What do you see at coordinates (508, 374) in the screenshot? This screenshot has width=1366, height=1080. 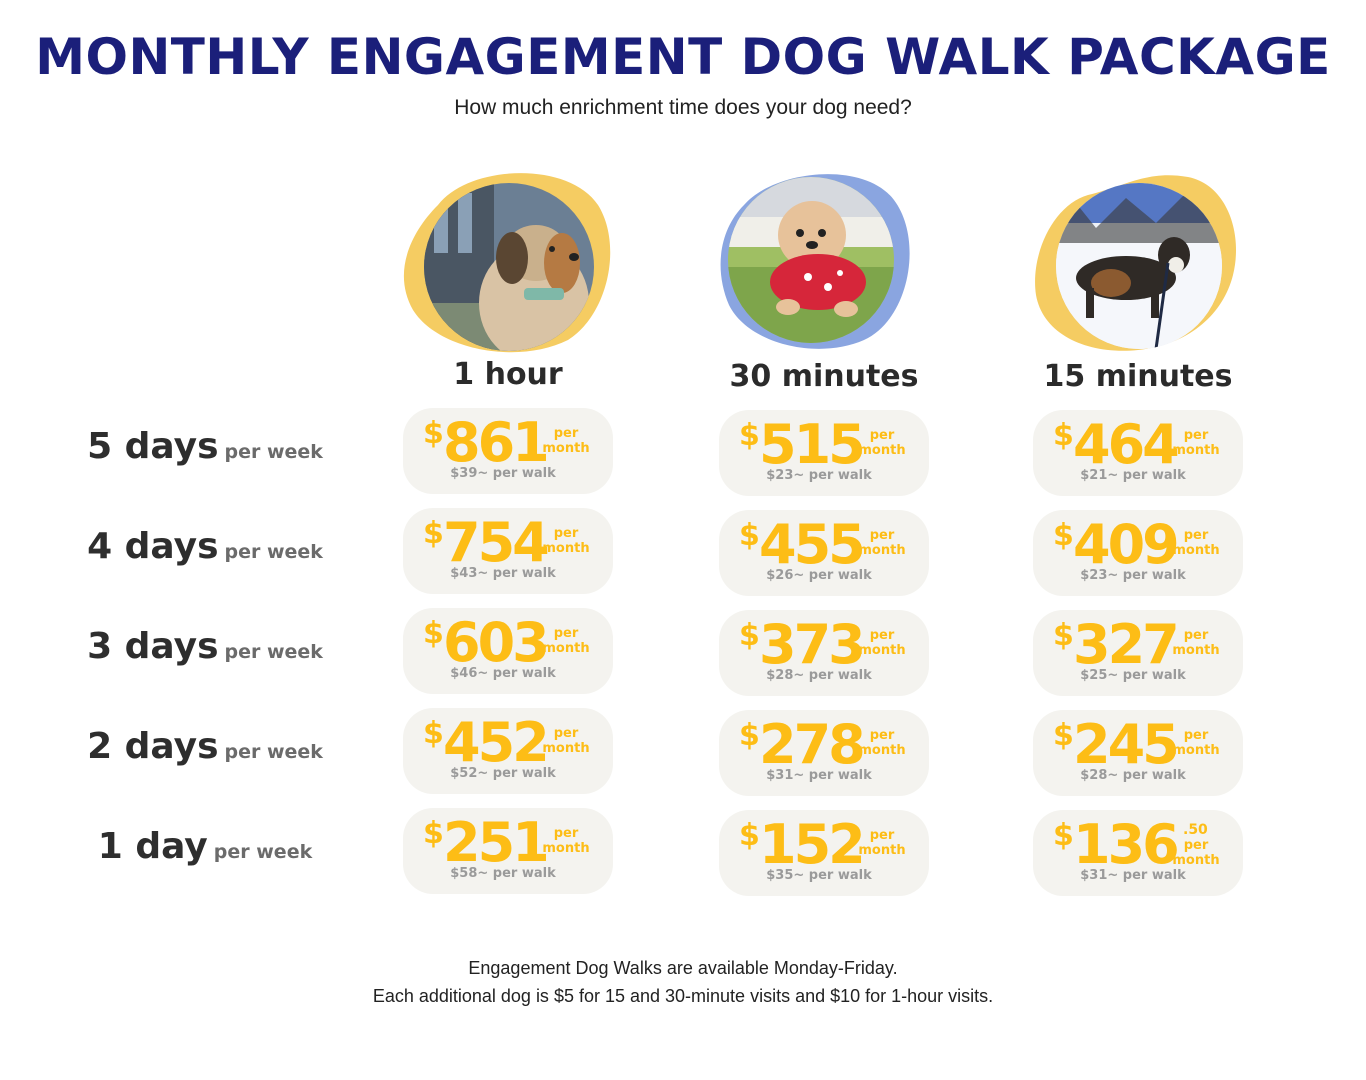 I see `column-label: 1 hour` at bounding box center [508, 374].